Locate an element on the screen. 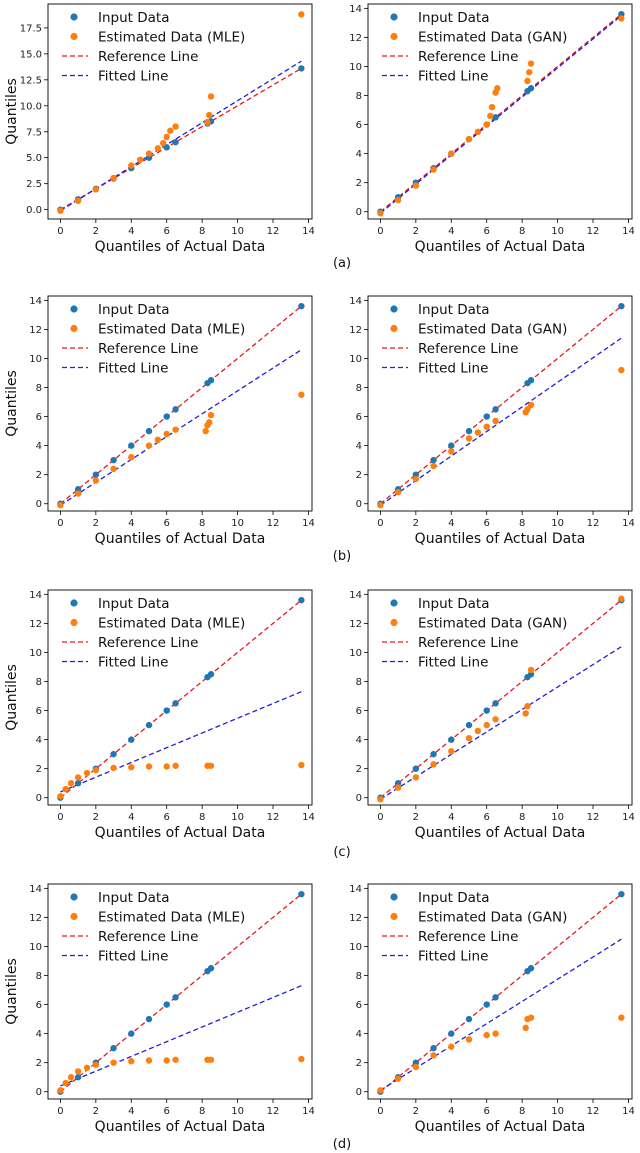 Image resolution: width=640 pixels, height=1153 pixels. y-tick-label: 7.5 is located at coordinates (34, 132).